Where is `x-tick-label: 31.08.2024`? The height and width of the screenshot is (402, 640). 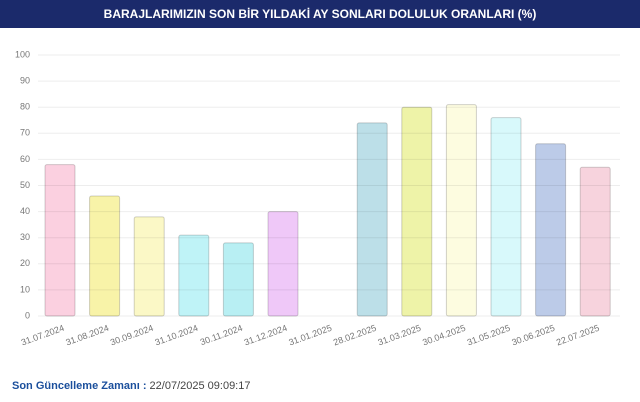
x-tick-label: 31.08.2024 is located at coordinates (87, 335).